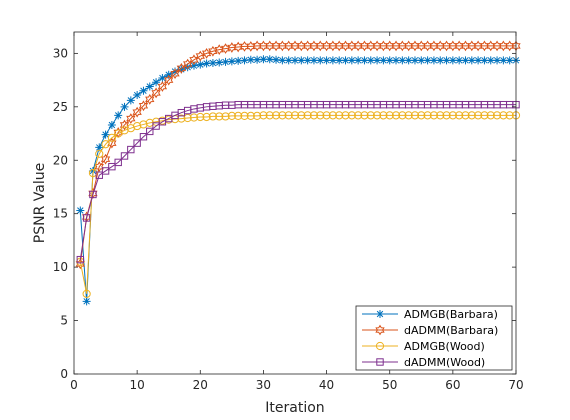 This screenshot has width=570, height=420. What do you see at coordinates (389, 385) in the screenshot?
I see `x-tick-label: 50` at bounding box center [389, 385].